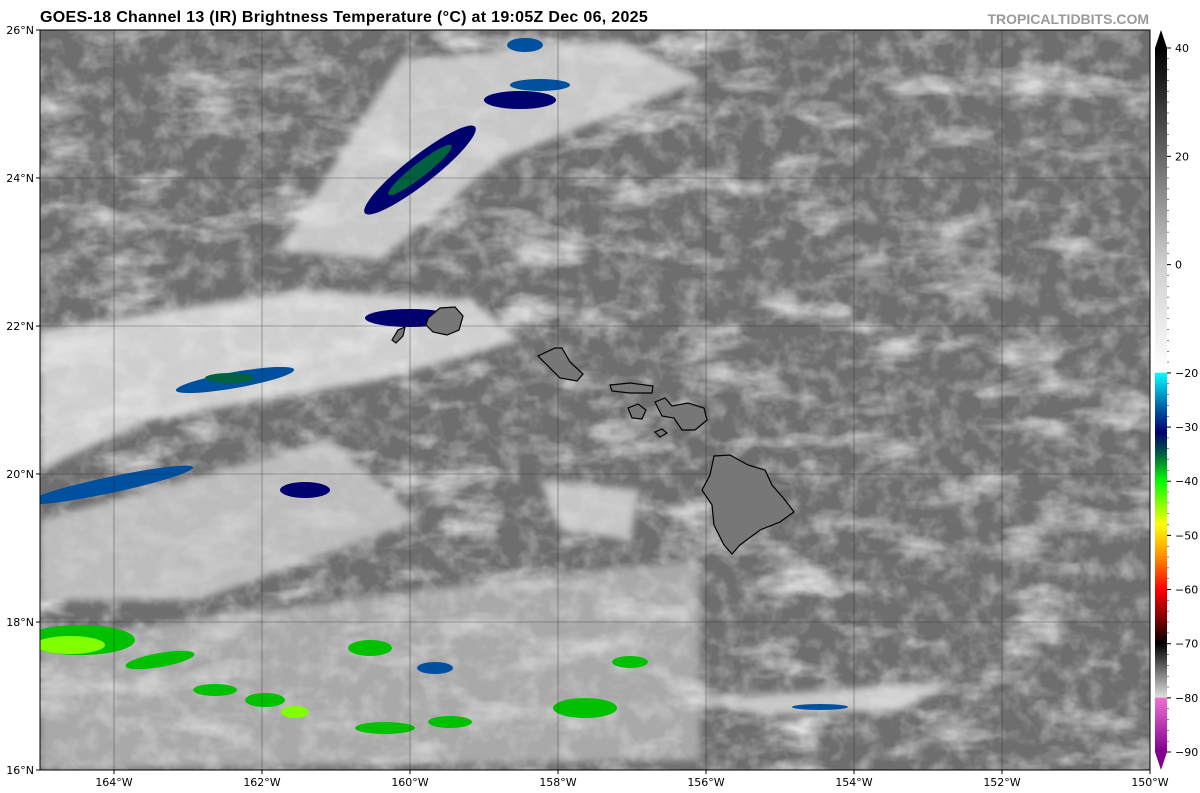  What do you see at coordinates (1161, 400) in the screenshot?
I see `colorbar-gradient` at bounding box center [1161, 400].